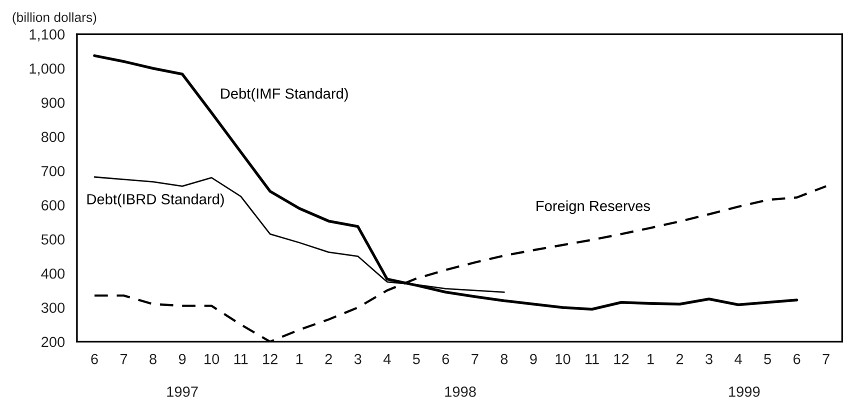 This screenshot has height=402, width=855. What do you see at coordinates (53, 342) in the screenshot?
I see `y-tick-label: 200` at bounding box center [53, 342].